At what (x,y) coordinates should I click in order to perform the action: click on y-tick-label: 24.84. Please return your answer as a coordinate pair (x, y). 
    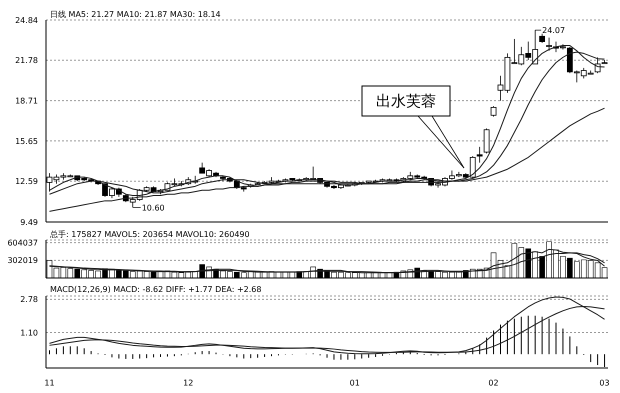
    Looking at the image, I should click on (26, 20).